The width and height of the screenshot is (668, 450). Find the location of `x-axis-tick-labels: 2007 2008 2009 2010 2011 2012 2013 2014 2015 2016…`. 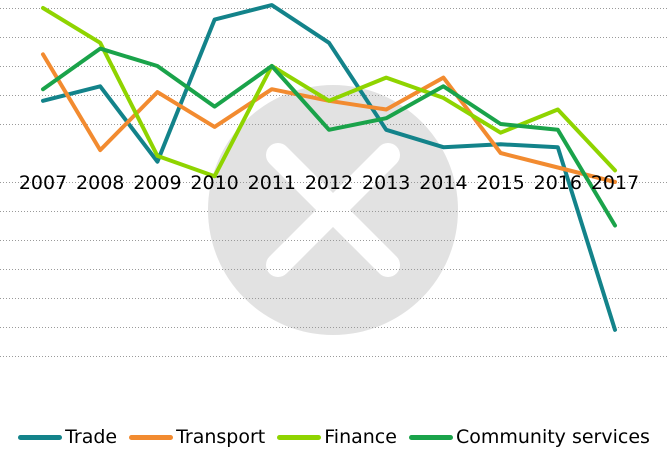

x-axis-tick-labels: 2007 2008 2009 2010 2011 2012 2013 2014 2015 2016… is located at coordinates (329, 183).